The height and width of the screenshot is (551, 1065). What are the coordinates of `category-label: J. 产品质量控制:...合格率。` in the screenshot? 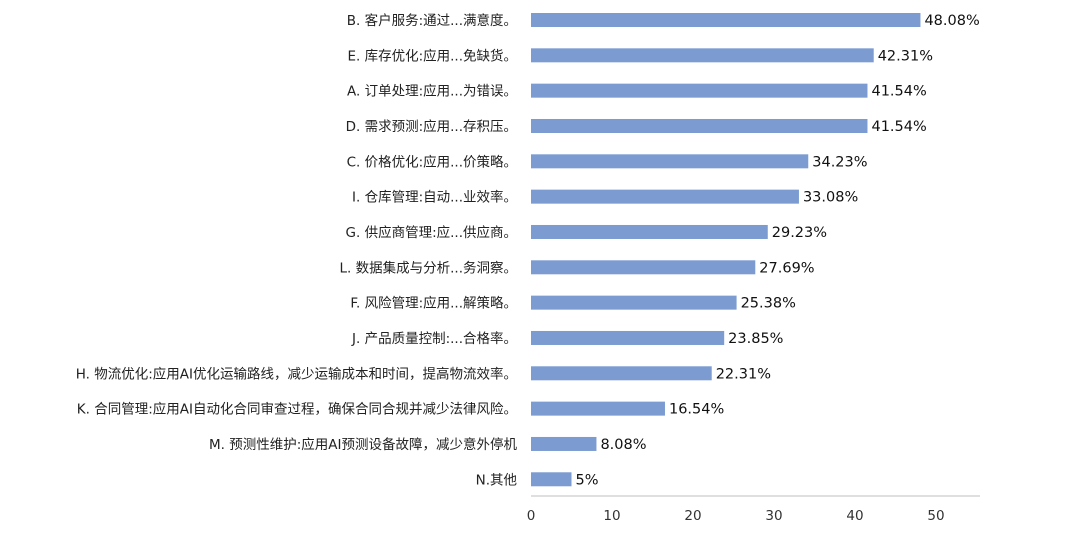 It's located at (434, 338).